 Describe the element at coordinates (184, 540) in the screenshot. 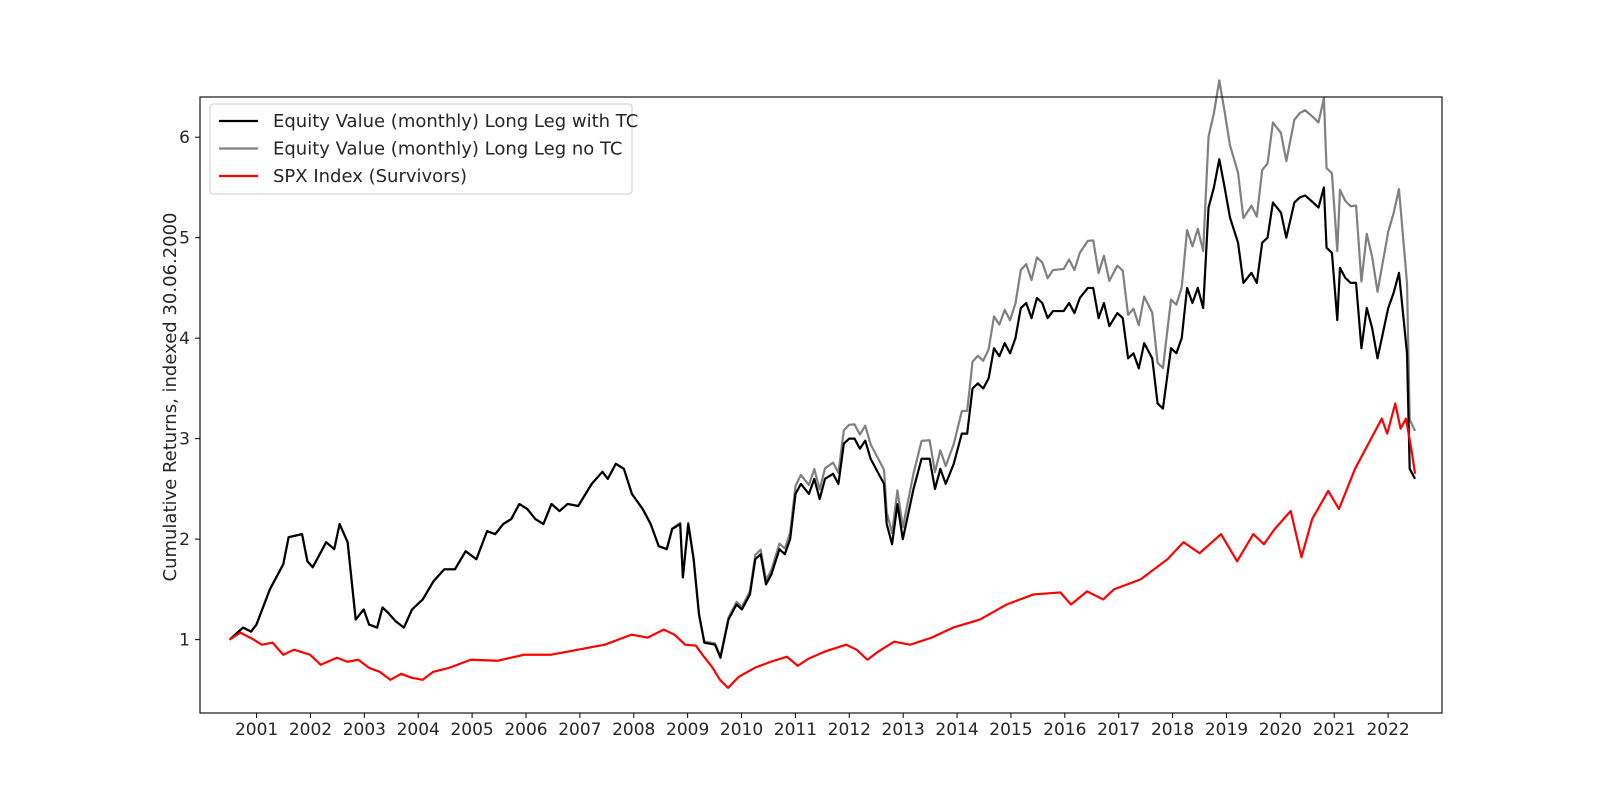

I see `y-tick-label: 2` at that location.